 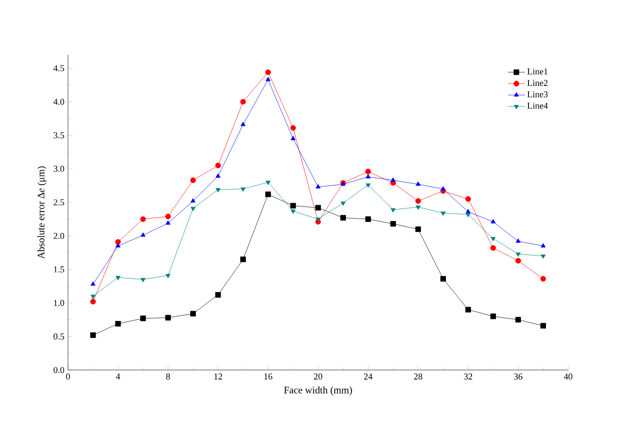 What do you see at coordinates (68, 377) in the screenshot?
I see `x-tick-label: 0` at bounding box center [68, 377].